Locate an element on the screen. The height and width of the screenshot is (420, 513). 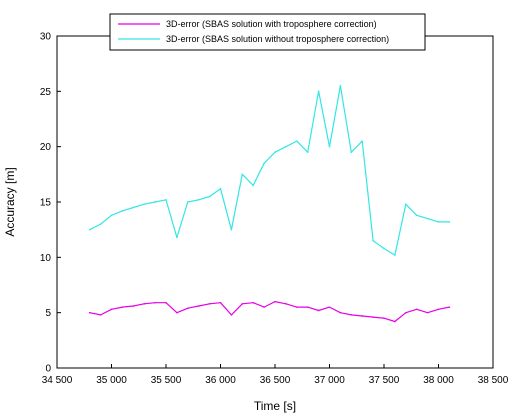
legend-box is located at coordinates (267, 32).